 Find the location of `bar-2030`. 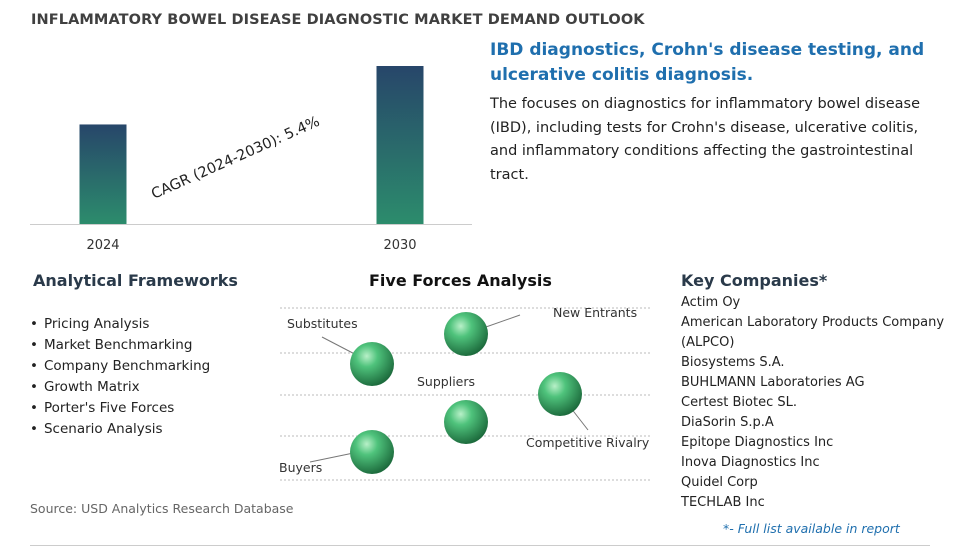

bar-2030 is located at coordinates (400, 145).